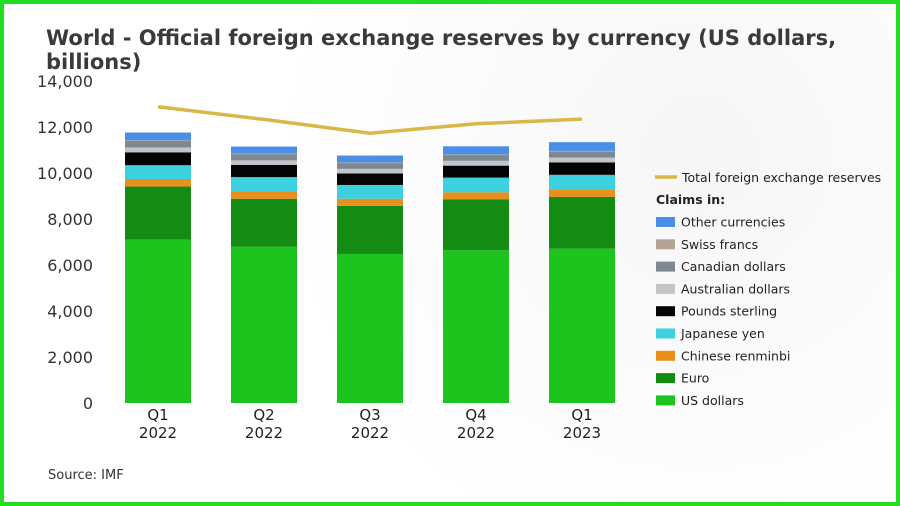  I want to click on x-tick-label-year: 2023, so click(582, 433).